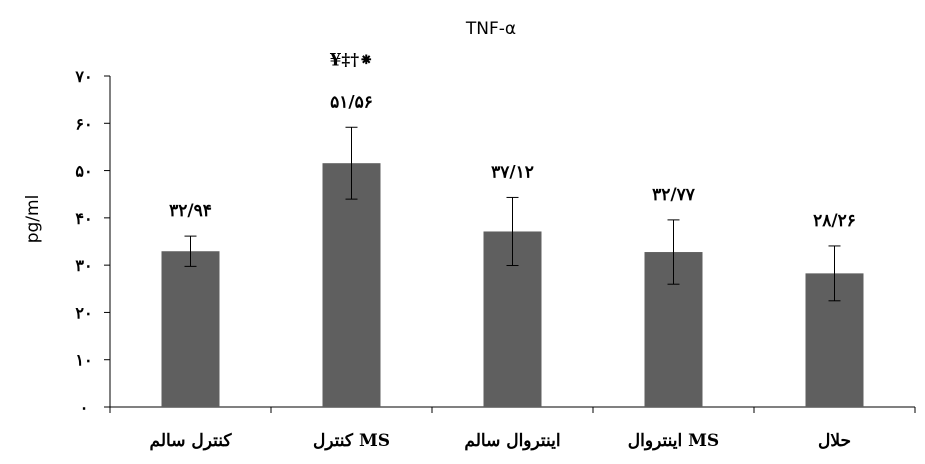 The image size is (925, 464). What do you see at coordinates (191, 441) in the screenshot?
I see `x-category-label: کنترل سالم` at bounding box center [191, 441].